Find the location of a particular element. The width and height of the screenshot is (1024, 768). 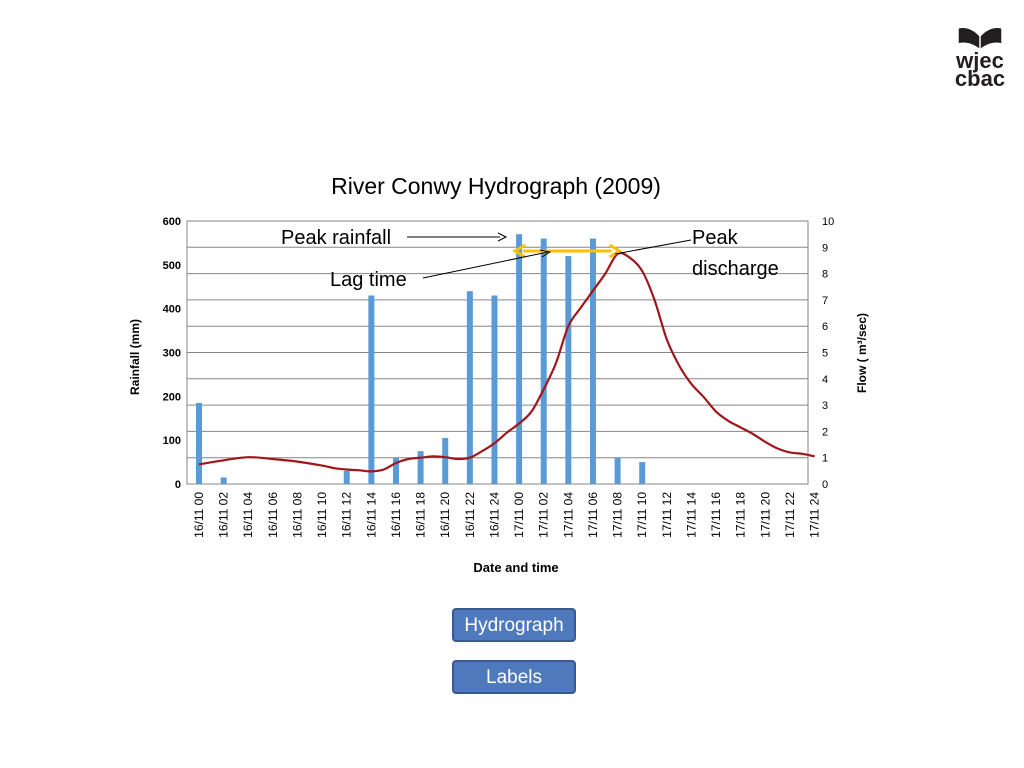

x-tick-label: 16/11 14 is located at coordinates (371, 515).